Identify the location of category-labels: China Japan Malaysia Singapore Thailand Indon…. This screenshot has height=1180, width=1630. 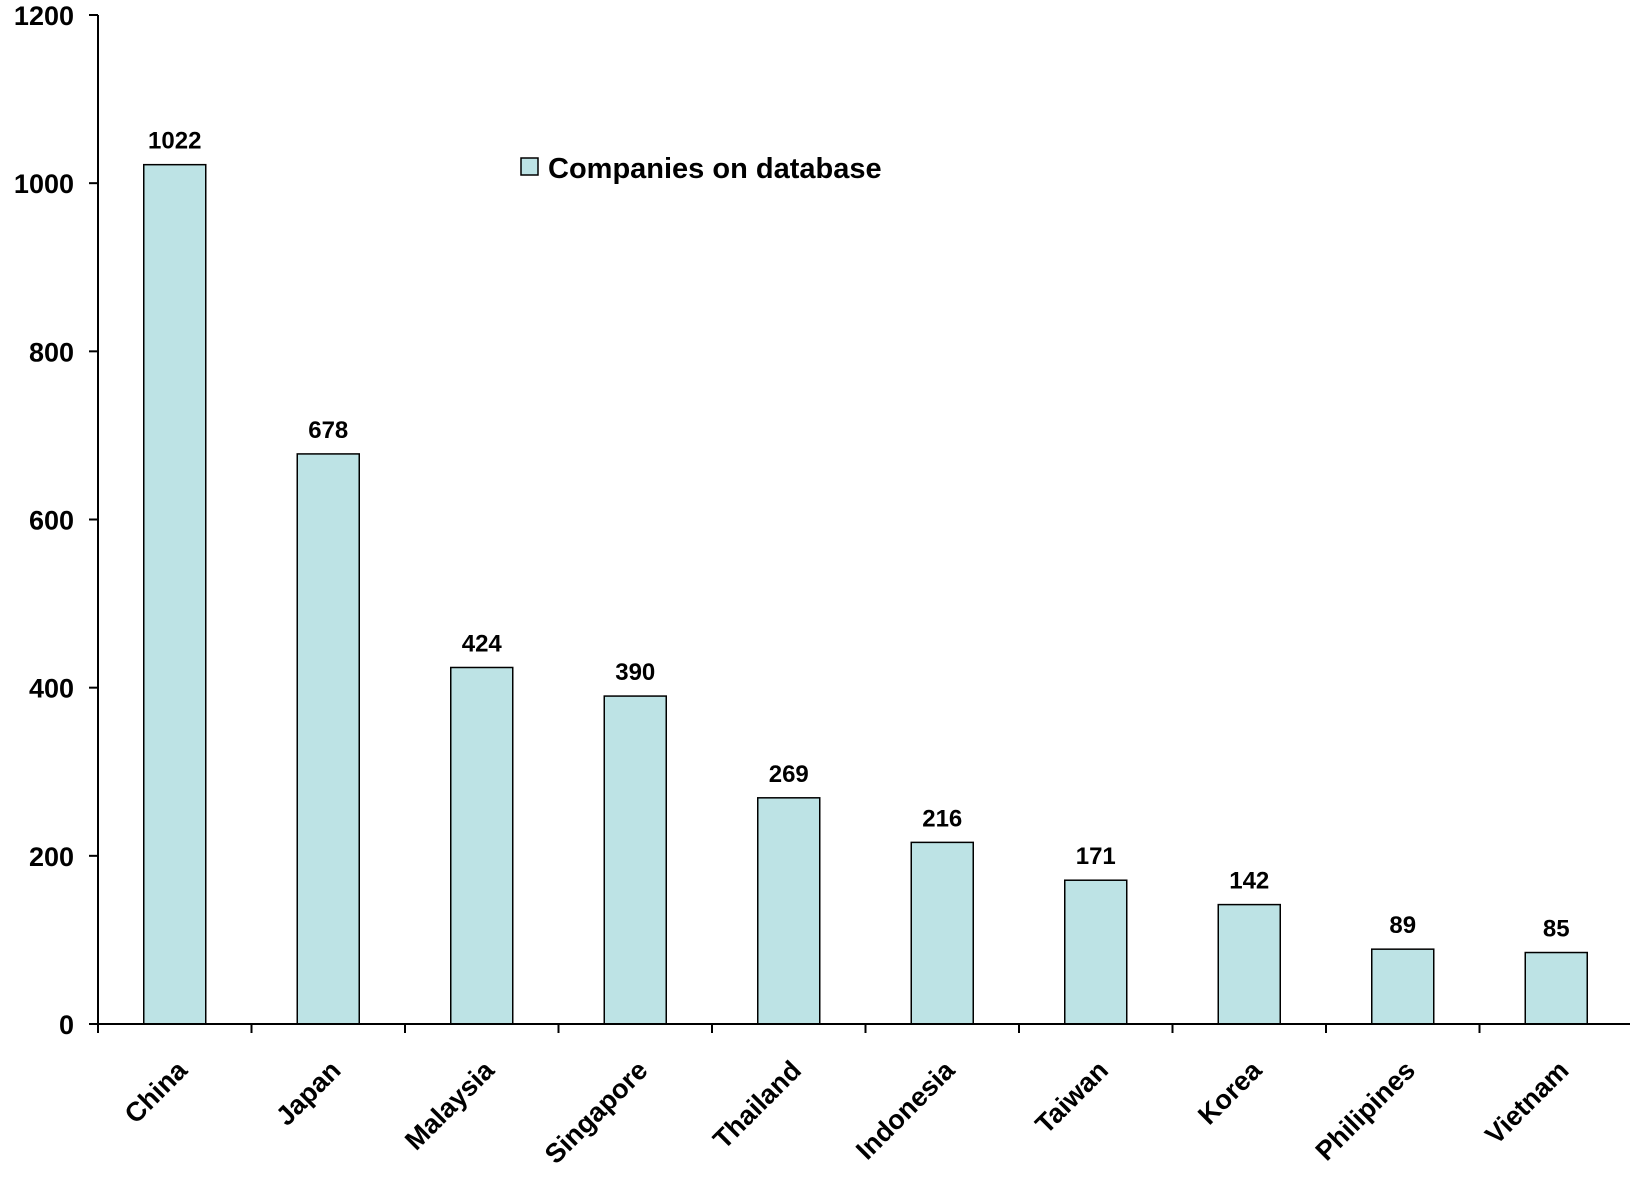
(847, 1111).